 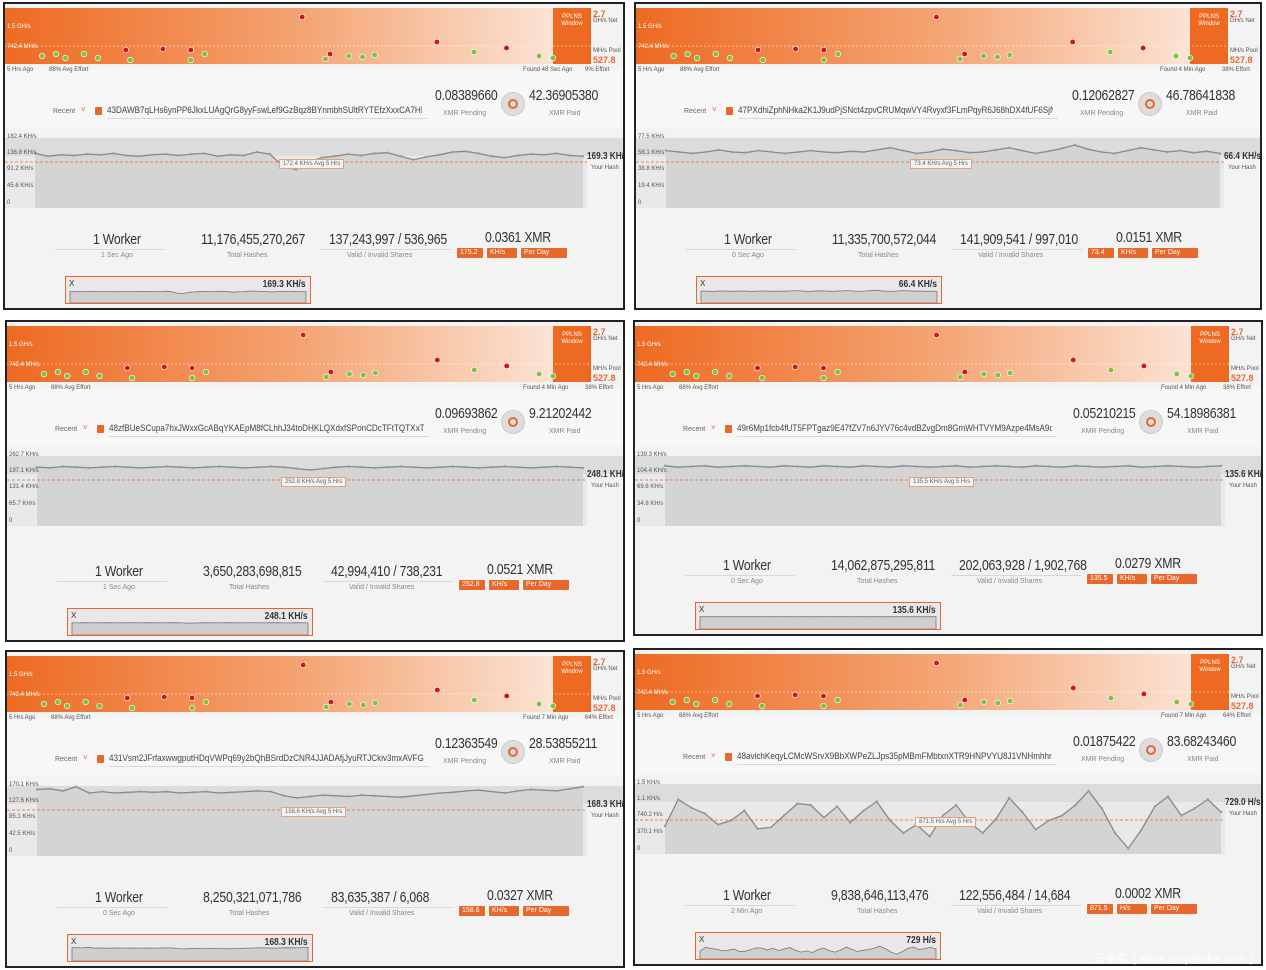 What do you see at coordinates (314, 812) in the screenshot?
I see `average-hash-label: 158.6 KH/s Avg 5 Hrs` at bounding box center [314, 812].